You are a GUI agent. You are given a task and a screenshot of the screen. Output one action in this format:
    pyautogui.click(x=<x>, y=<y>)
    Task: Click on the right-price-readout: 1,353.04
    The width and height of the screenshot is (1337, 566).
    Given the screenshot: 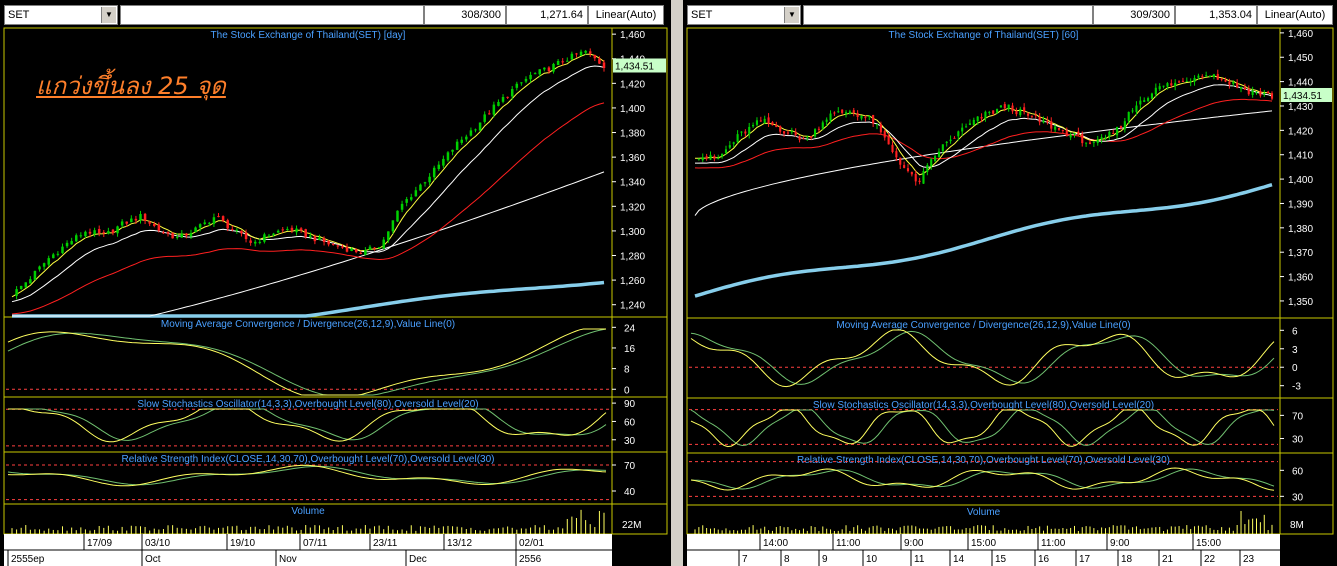 What is the action you would take?
    pyautogui.click(x=1216, y=15)
    